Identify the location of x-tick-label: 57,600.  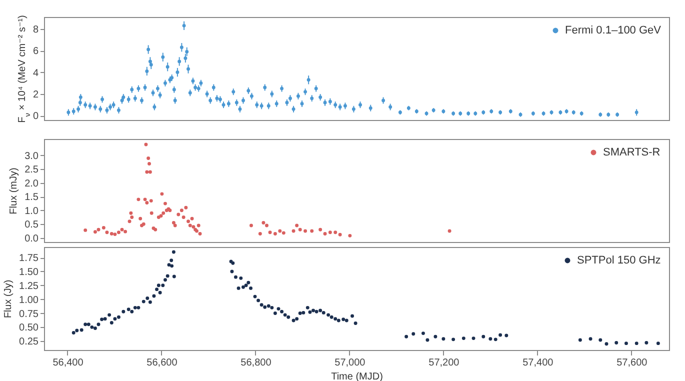
(632, 363).